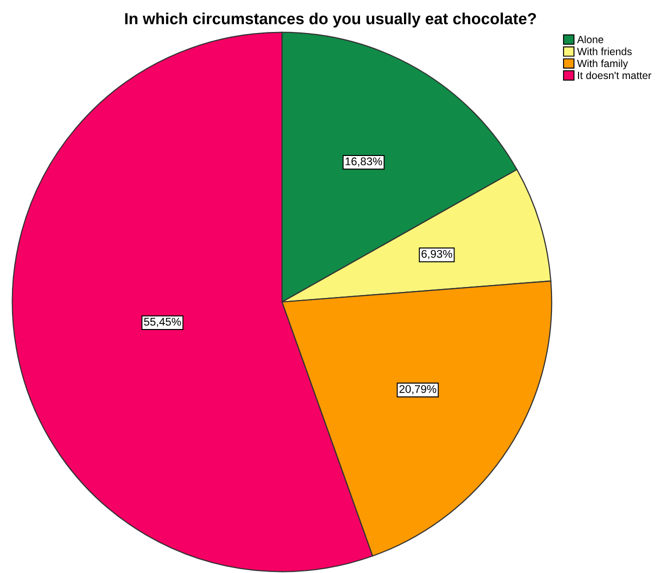 This screenshot has height=573, width=661. I want to click on legend-label: It doesn't matter, so click(615, 75).